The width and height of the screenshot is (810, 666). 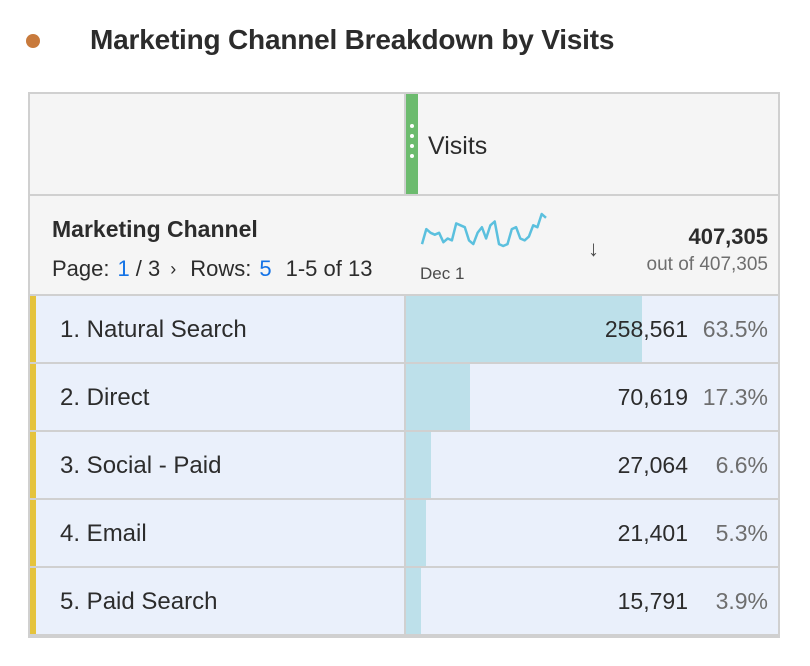 I want to click on row-value: 15,791, so click(x=652, y=601).